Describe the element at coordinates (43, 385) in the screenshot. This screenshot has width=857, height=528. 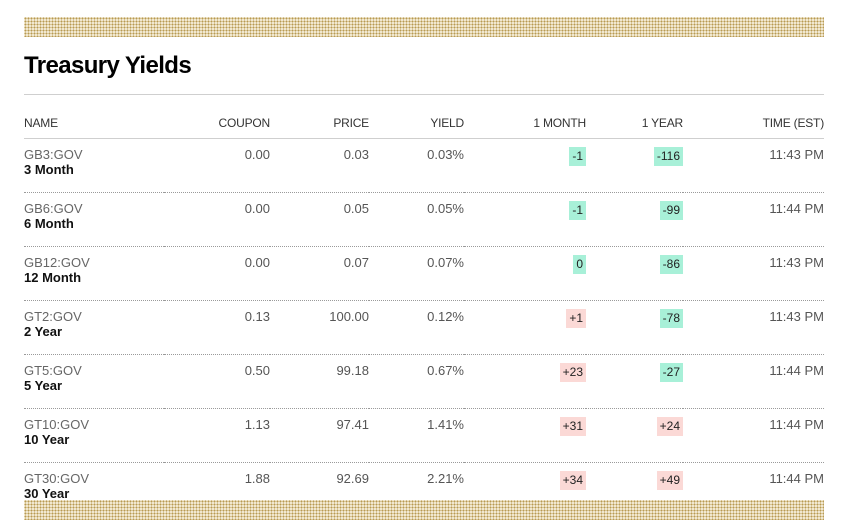
I see `security-name: 5 Year` at that location.